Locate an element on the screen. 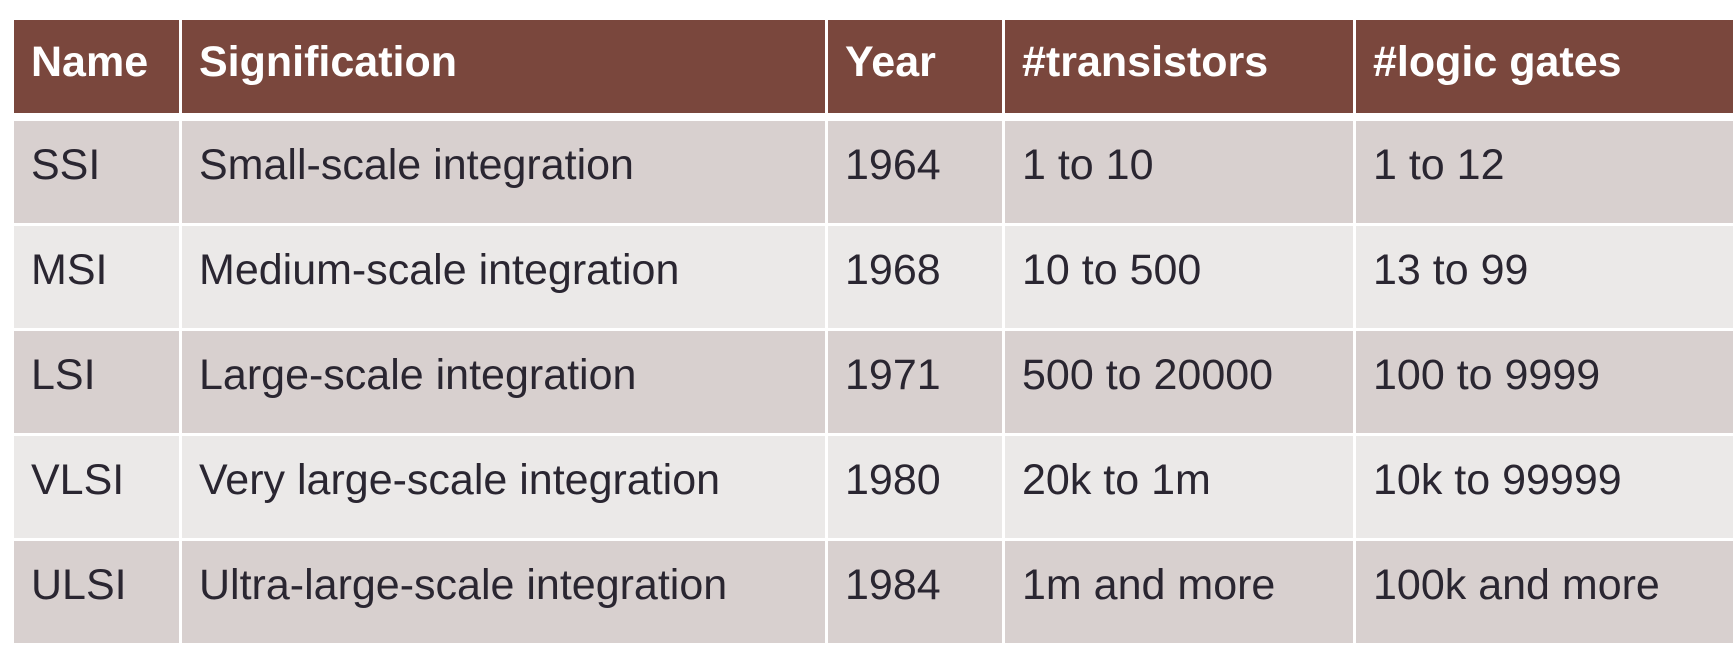 The image size is (1736, 660). cell-name: MSI is located at coordinates (96, 277).